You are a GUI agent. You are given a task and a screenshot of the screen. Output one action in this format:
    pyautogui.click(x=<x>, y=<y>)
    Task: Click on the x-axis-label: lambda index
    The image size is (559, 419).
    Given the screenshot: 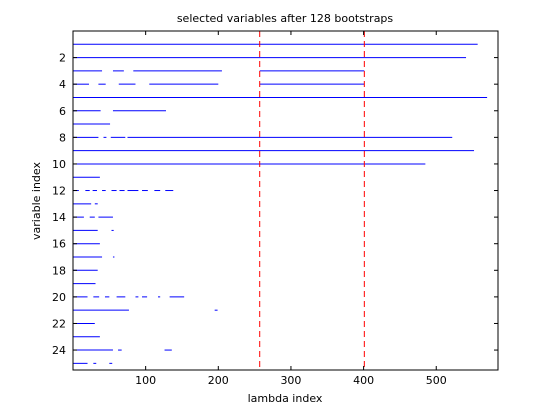 What is the action you would take?
    pyautogui.click(x=285, y=398)
    